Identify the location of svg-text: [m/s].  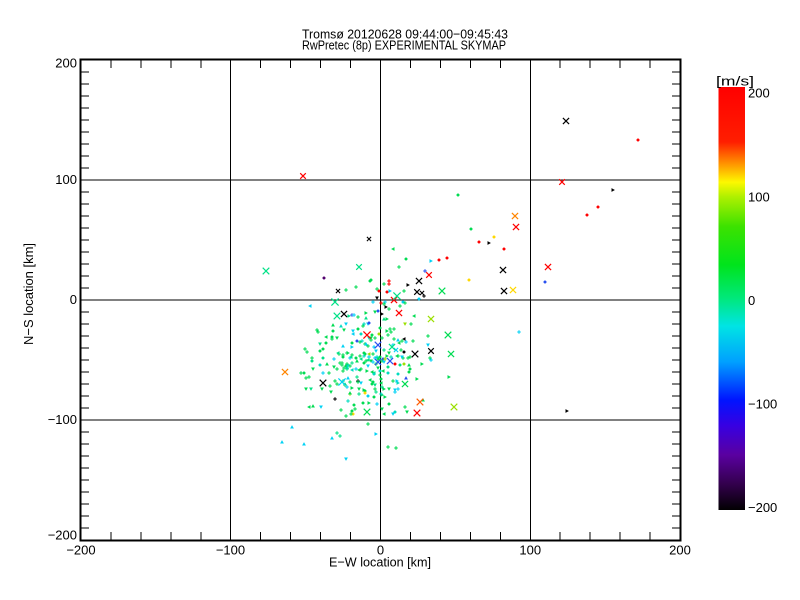
(735, 80).